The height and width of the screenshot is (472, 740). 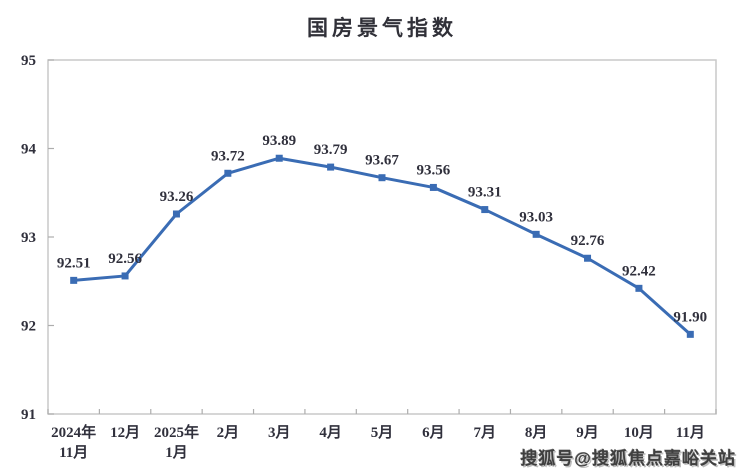 I want to click on x-axis-category-label: 12月, so click(x=125, y=432).